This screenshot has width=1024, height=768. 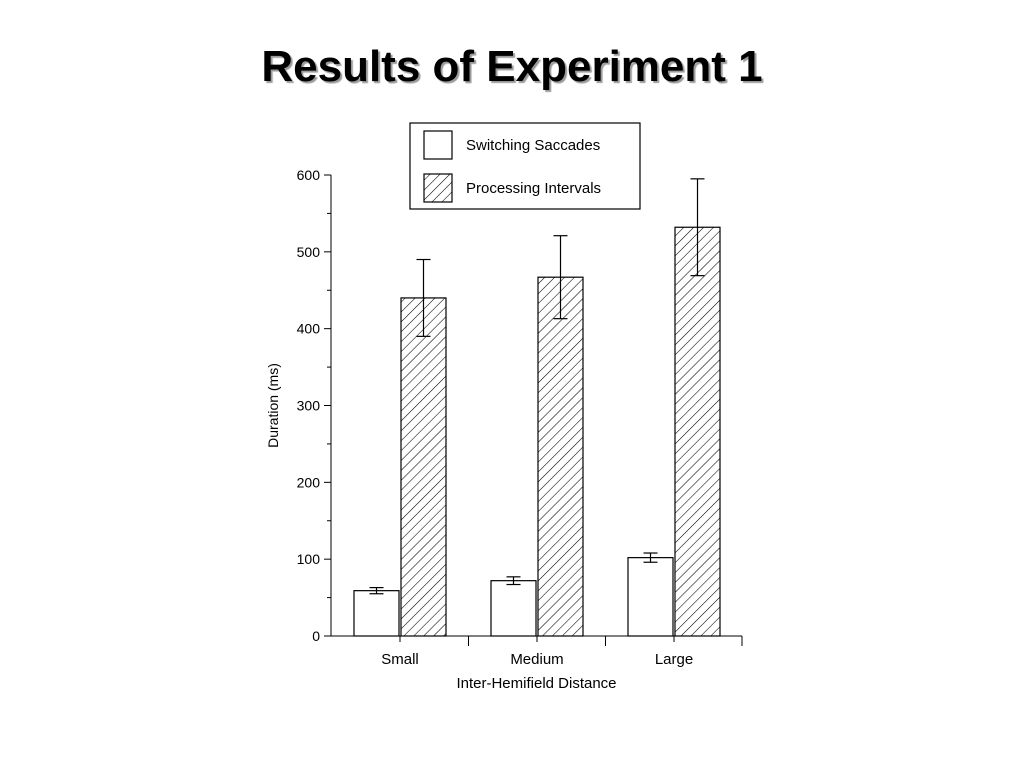 I want to click on chart-legend: Switching Saccades Processing Intervals, so click(x=525, y=166).